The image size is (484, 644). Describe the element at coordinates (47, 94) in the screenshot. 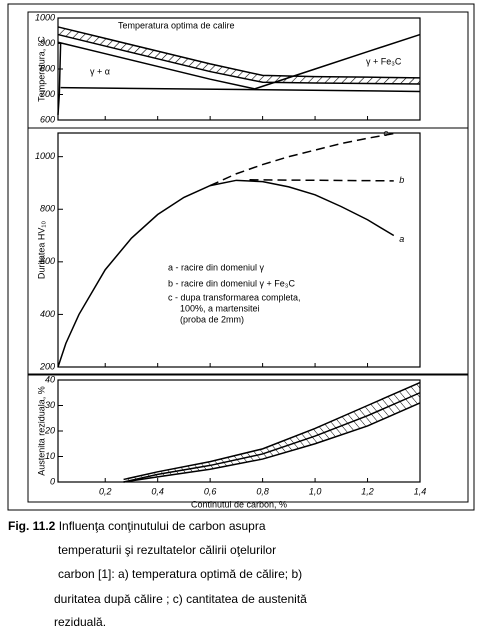

I see `y-tick-label: 700` at that location.